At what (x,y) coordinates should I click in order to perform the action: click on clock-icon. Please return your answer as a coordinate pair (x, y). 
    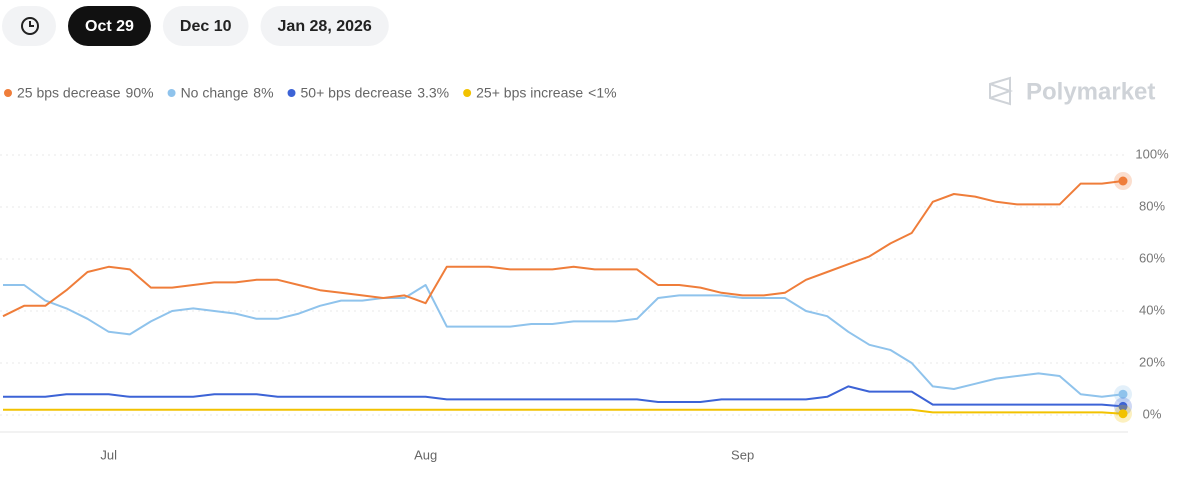
    Looking at the image, I should click on (30, 26).